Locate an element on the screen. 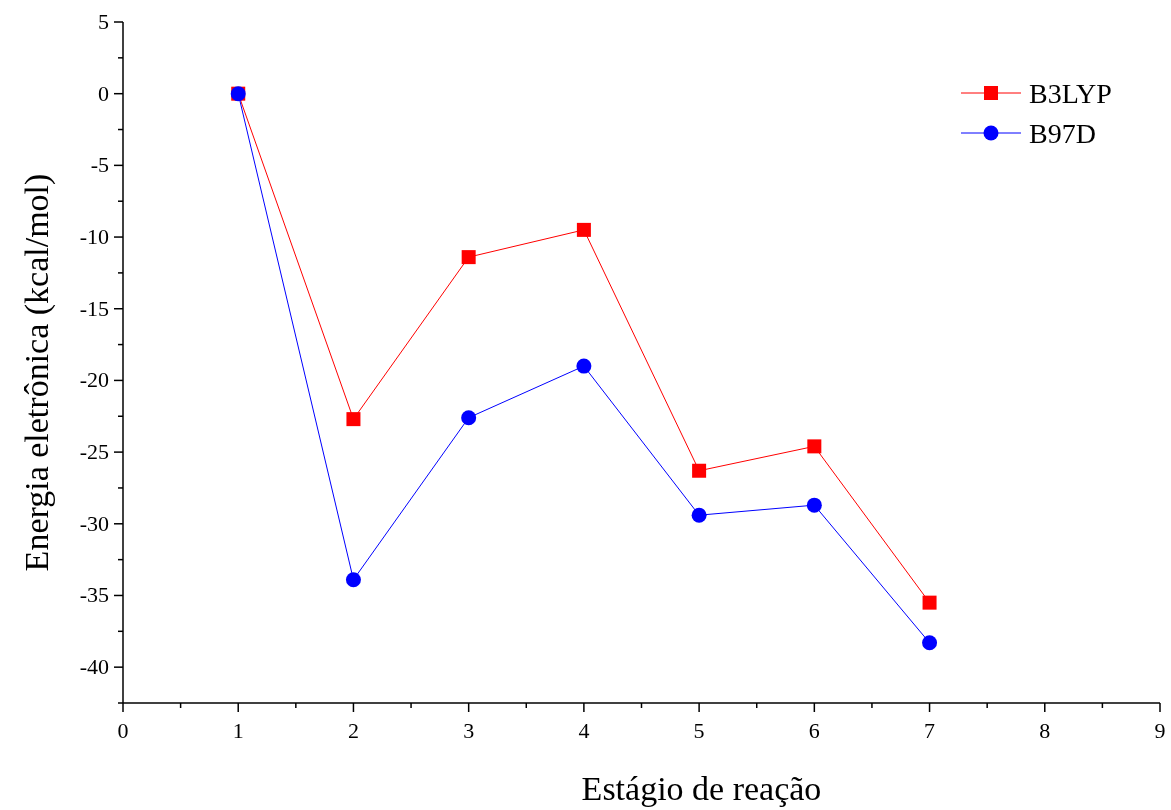  y-tick-label: -15 is located at coordinates (94, 308).